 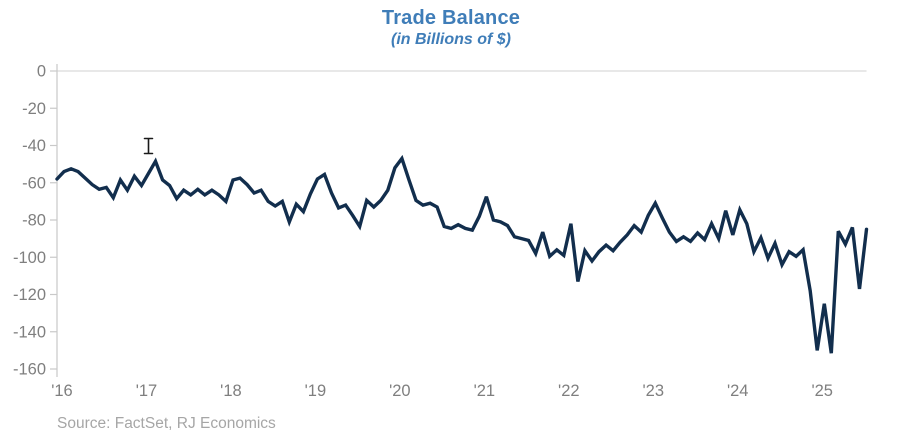 What do you see at coordinates (569, 391) in the screenshot?
I see `x-tick-label: '22` at bounding box center [569, 391].